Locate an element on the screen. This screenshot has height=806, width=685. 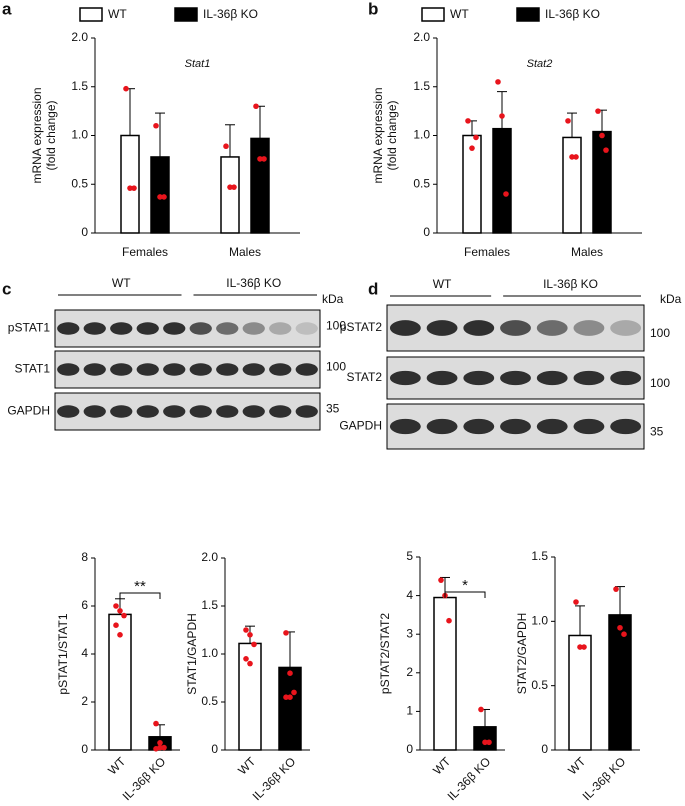
y-tick-label: 4 is located at coordinates (84, 653).